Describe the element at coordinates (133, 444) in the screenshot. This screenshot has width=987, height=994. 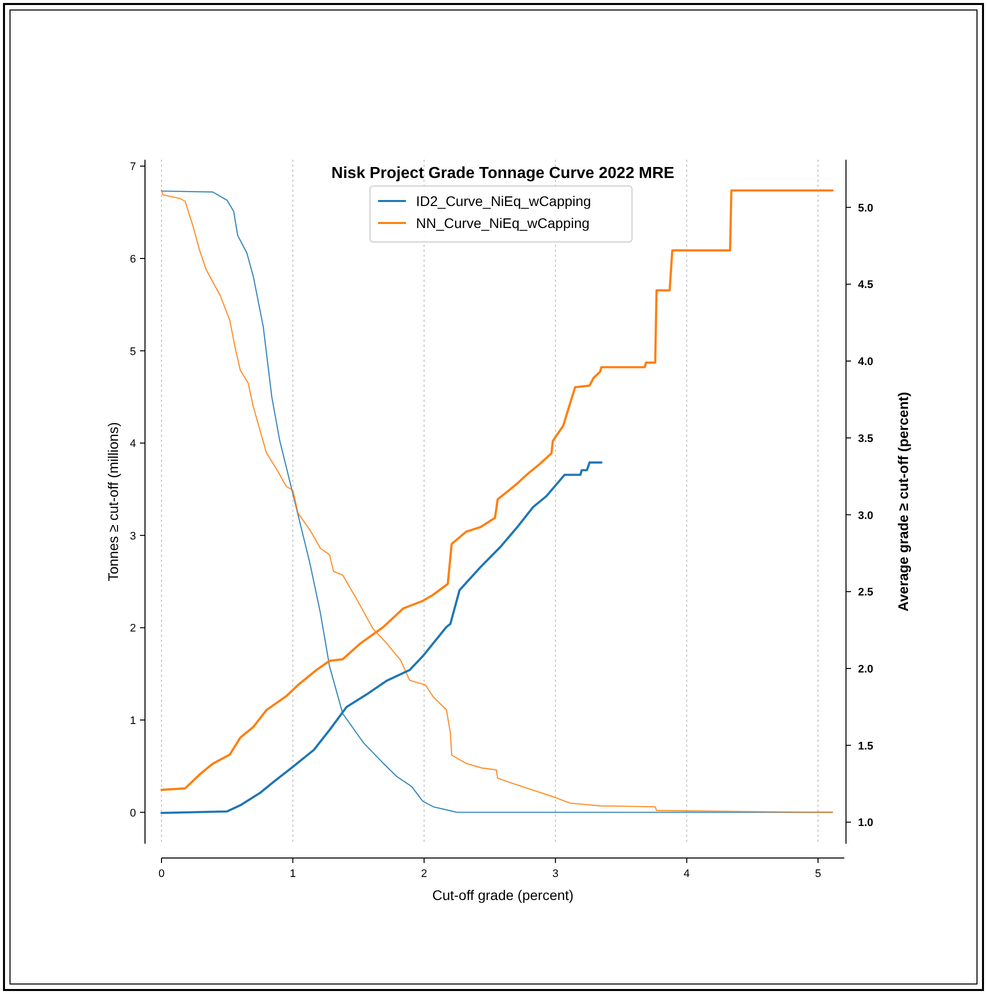
I see `y-tick-label: 4` at that location.